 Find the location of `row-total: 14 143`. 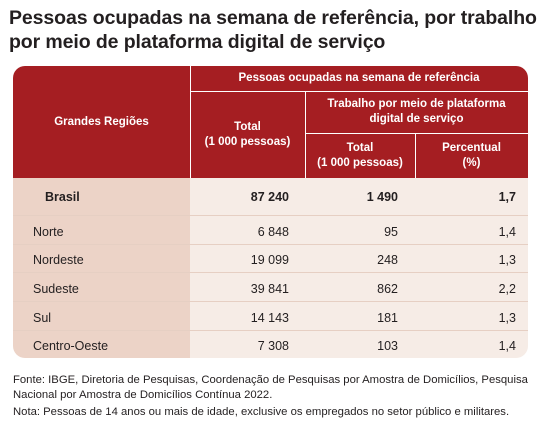

row-total: 14 143 is located at coordinates (269, 318).